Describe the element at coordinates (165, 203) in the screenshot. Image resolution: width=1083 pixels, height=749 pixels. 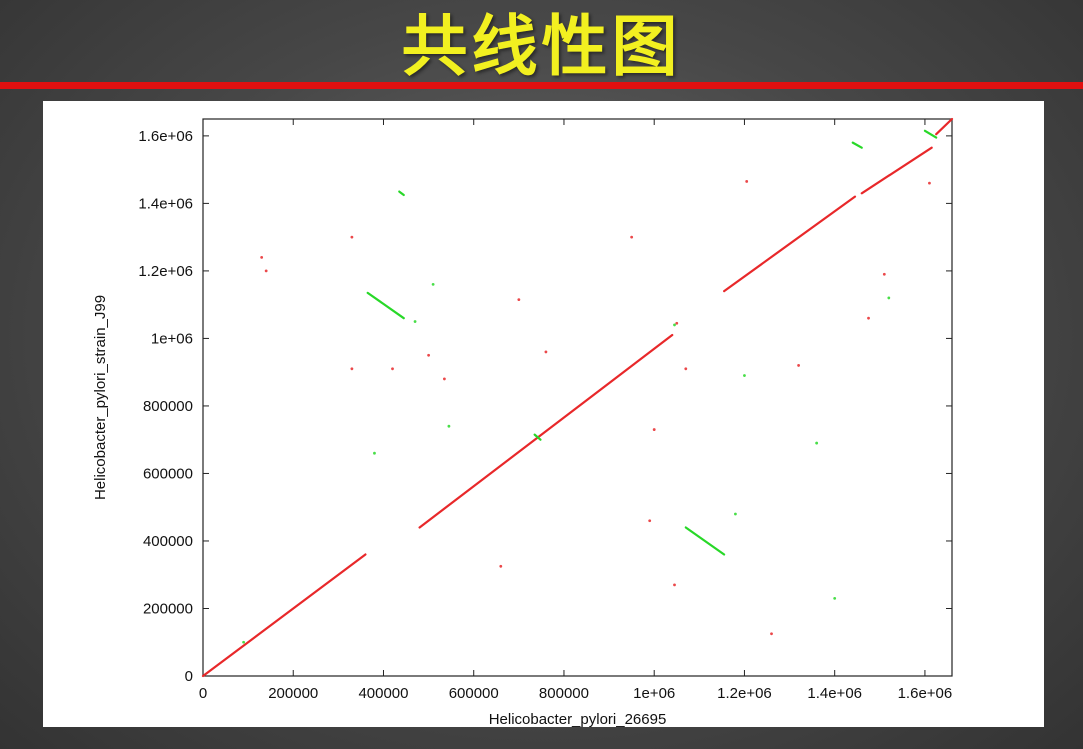
I see `y-tick-label: 1.4e+06` at that location.